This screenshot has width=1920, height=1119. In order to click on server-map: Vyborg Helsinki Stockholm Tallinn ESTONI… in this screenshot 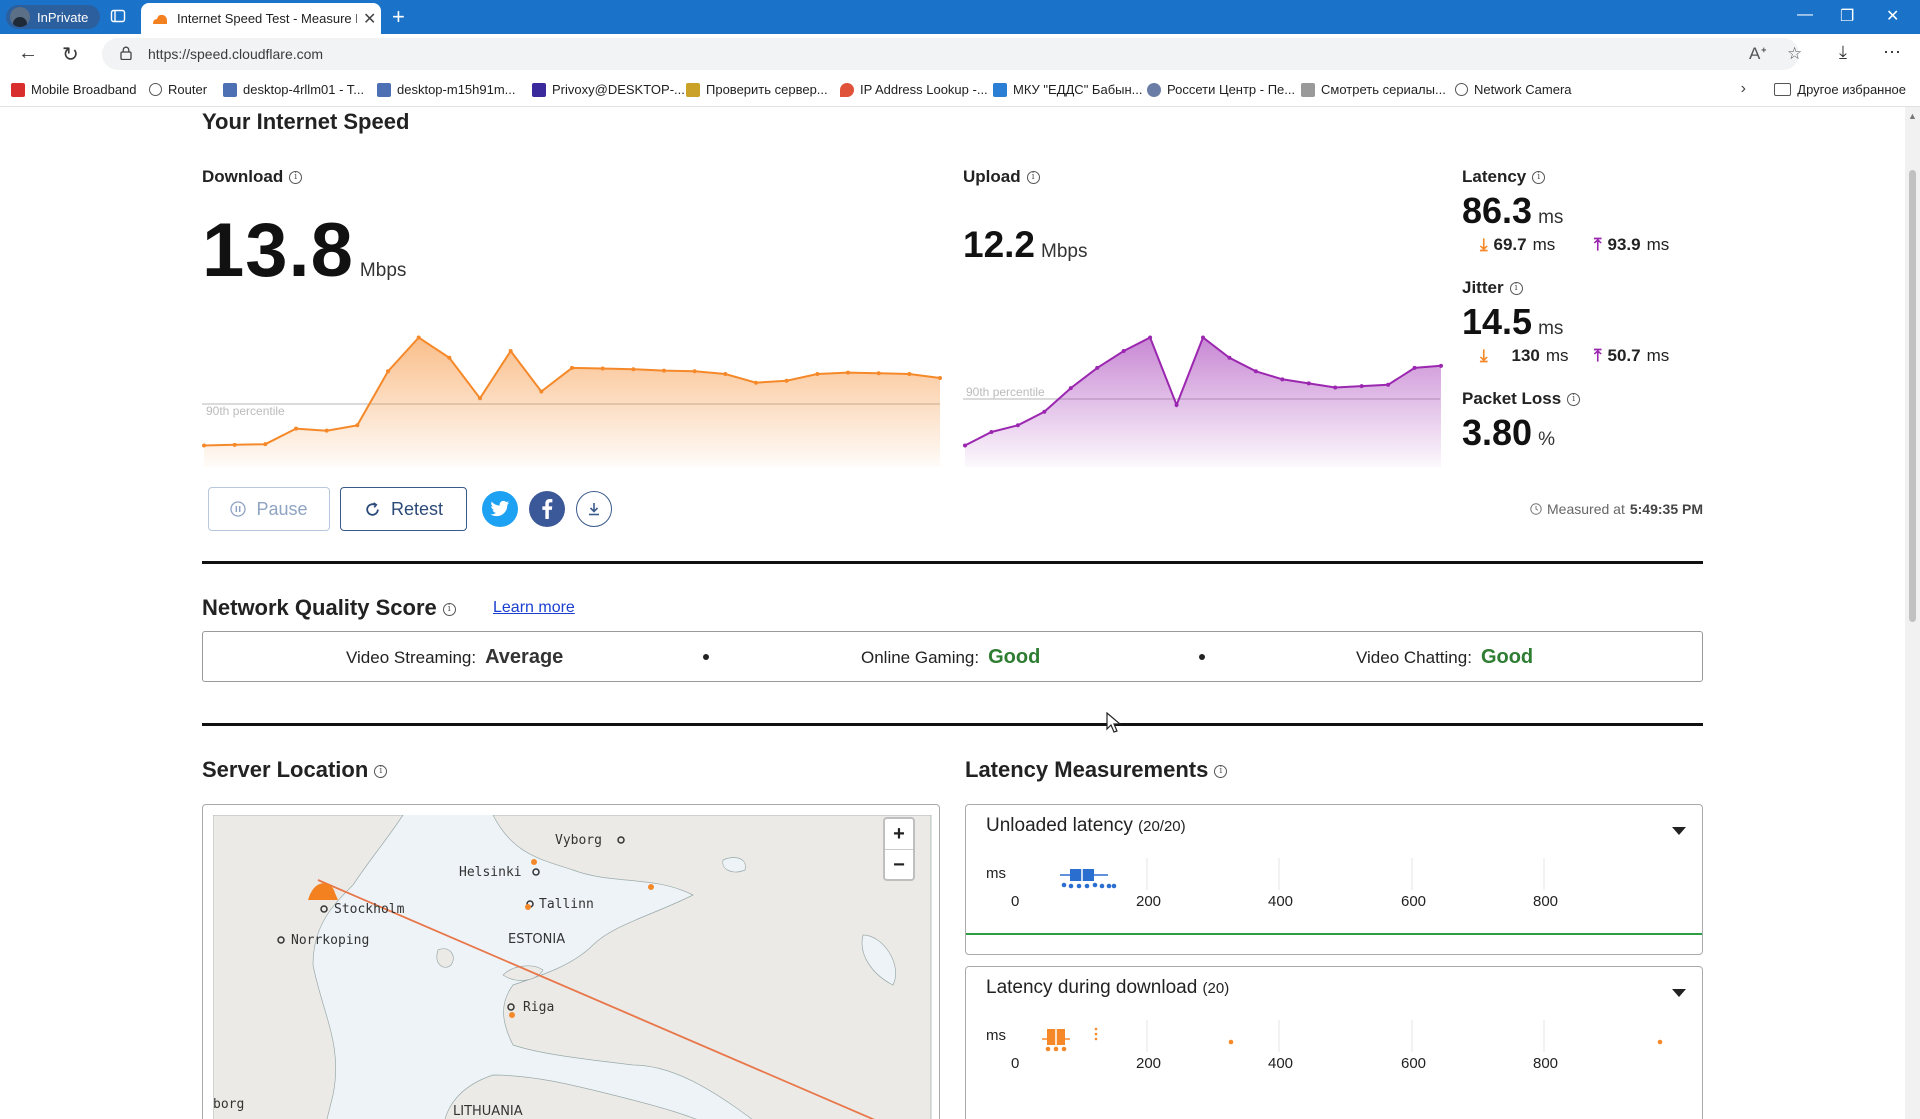, I will do `click(571, 961)`.